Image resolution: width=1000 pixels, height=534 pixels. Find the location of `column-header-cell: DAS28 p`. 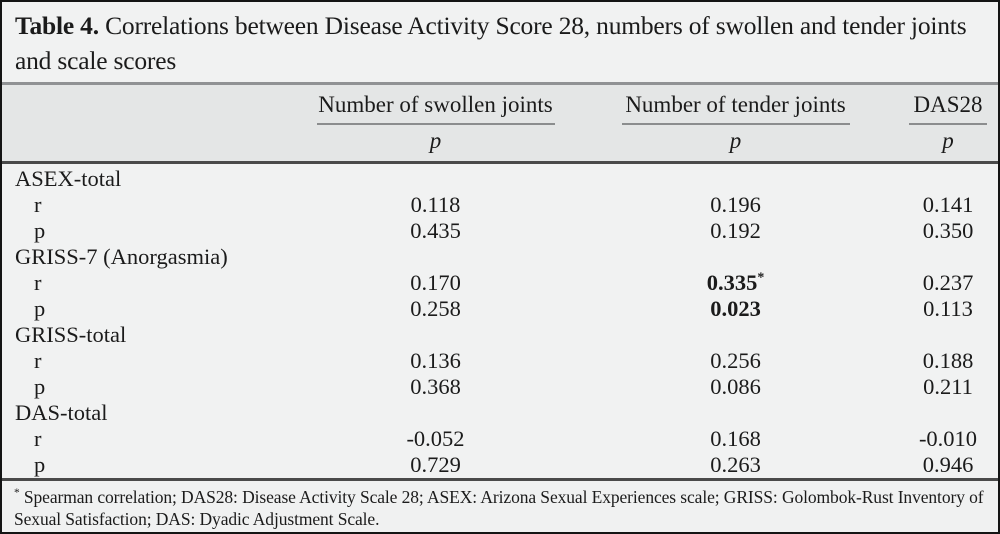

column-header-cell: DAS28 p is located at coordinates (948, 123).